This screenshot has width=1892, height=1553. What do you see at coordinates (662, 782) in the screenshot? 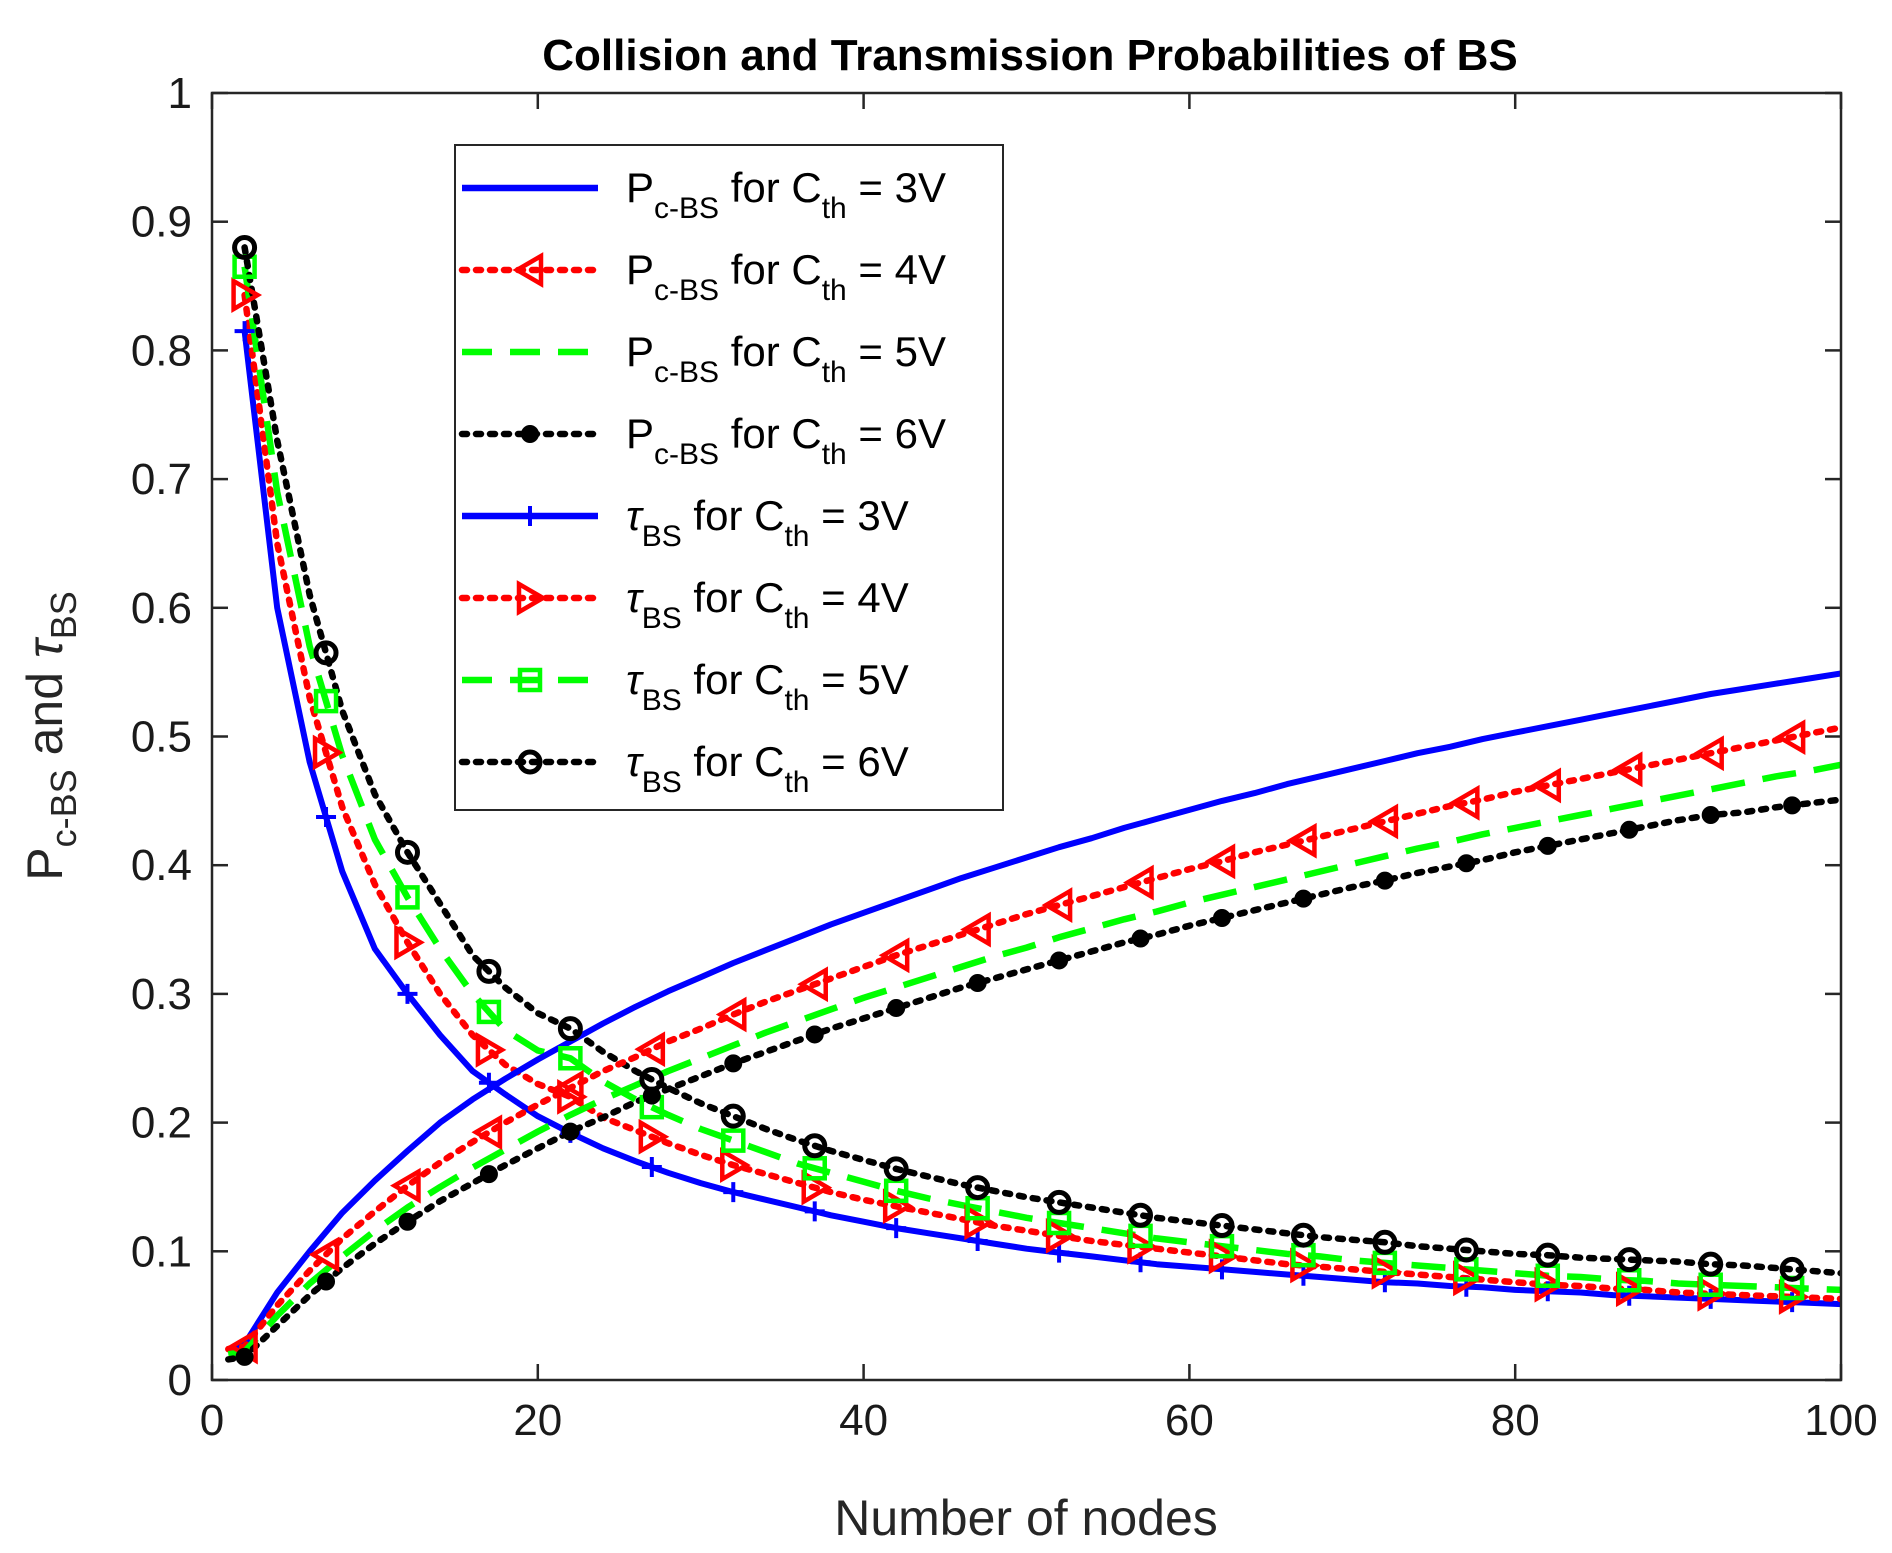
I see `legend-label-part: BS` at bounding box center [662, 782].